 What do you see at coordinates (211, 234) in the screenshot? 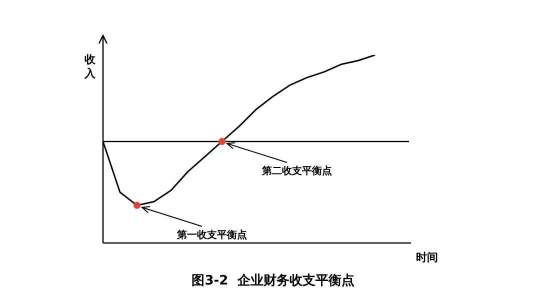
I see `annotation: 第一收支平衡点` at bounding box center [211, 234].